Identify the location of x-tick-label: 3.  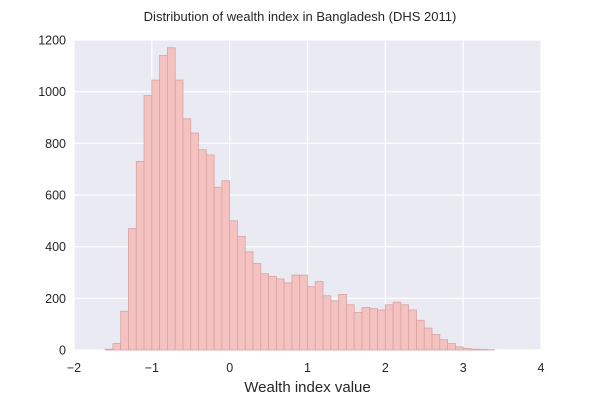
(463, 368).